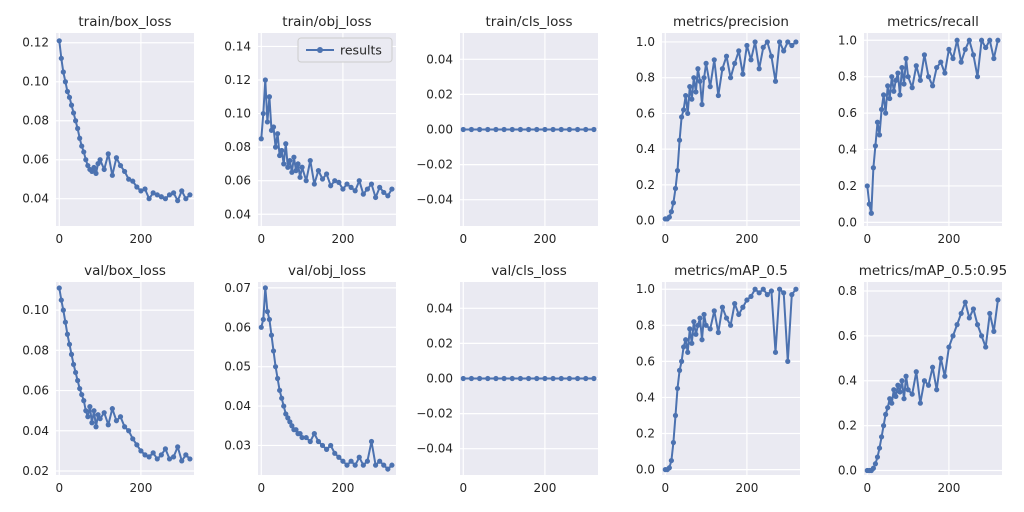 The width and height of the screenshot is (1024, 512). Describe the element at coordinates (933, 129) in the screenshot. I see `plot-area` at that location.